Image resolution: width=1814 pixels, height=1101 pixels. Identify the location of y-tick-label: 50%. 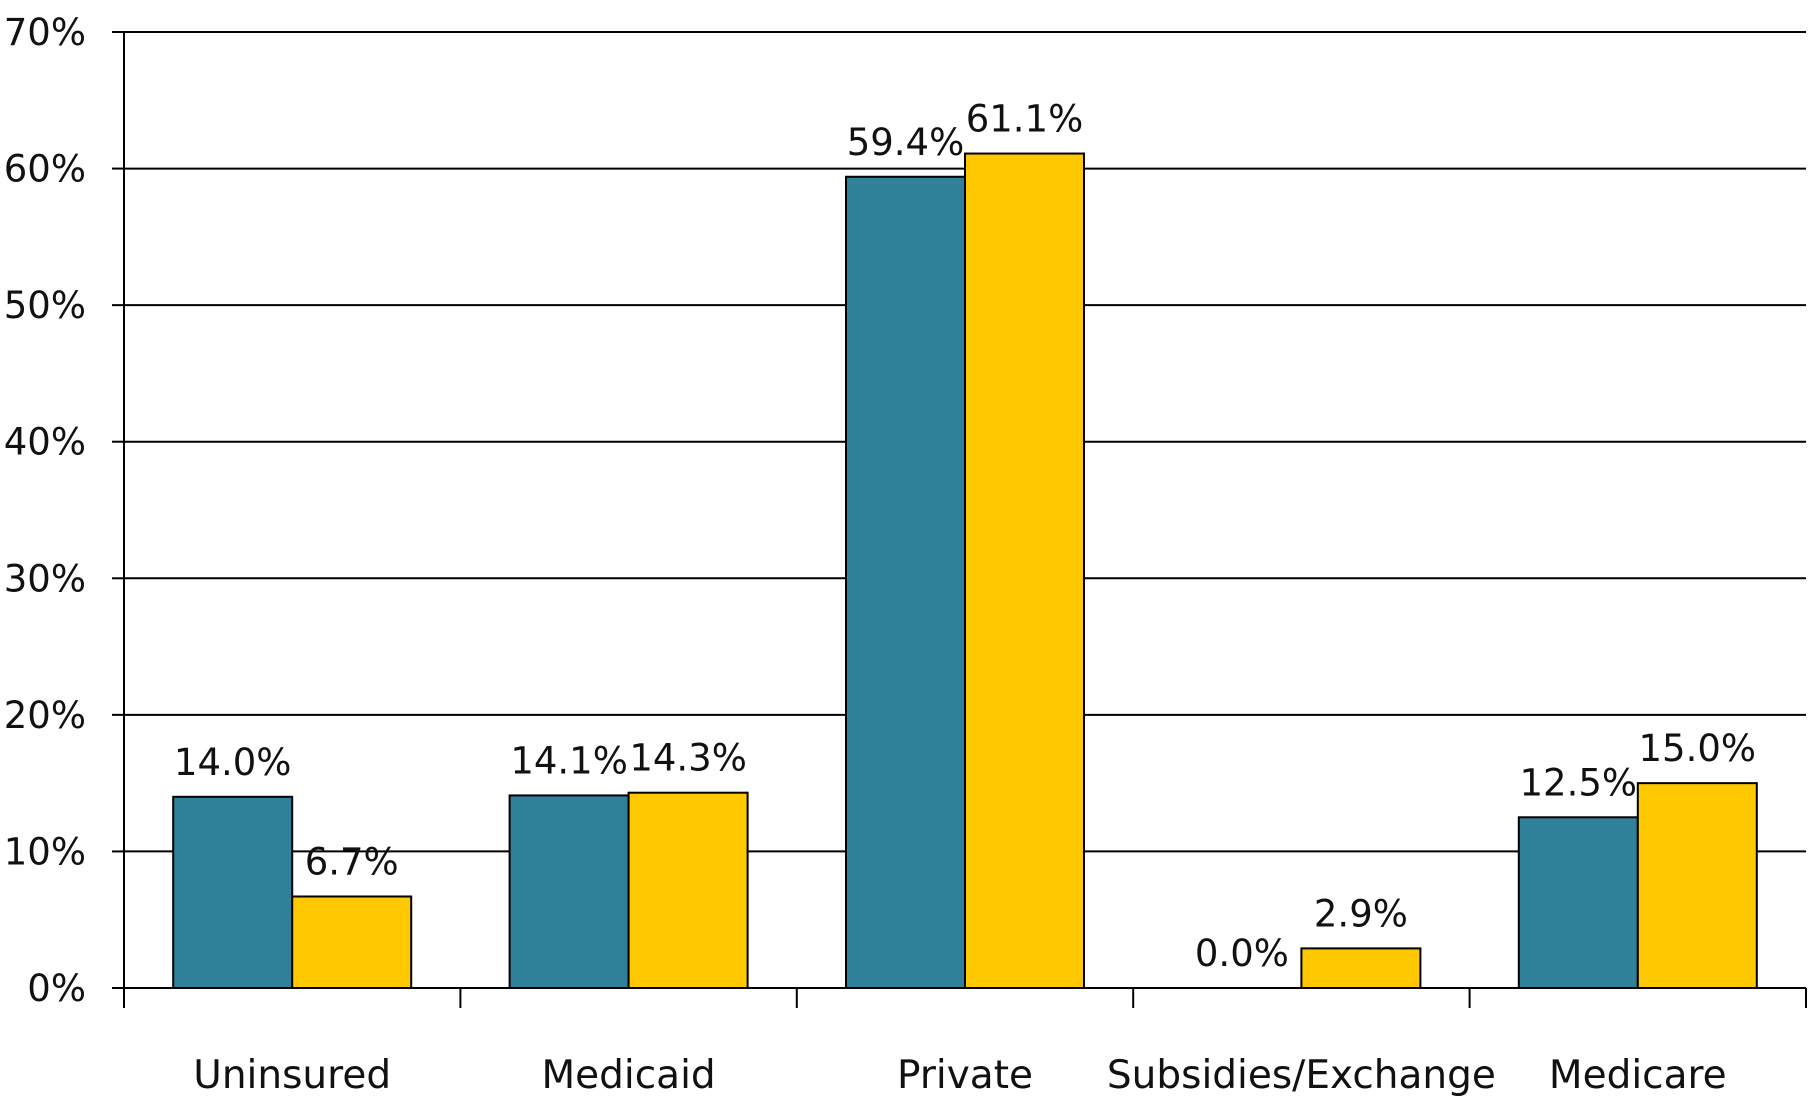
(45, 305).